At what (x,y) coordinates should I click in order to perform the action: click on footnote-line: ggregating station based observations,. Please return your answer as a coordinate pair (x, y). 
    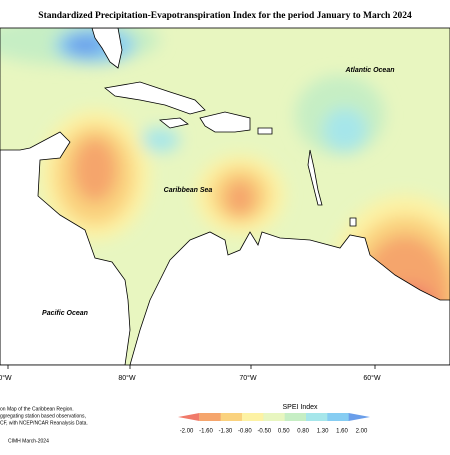
    Looking at the image, I should click on (43, 416).